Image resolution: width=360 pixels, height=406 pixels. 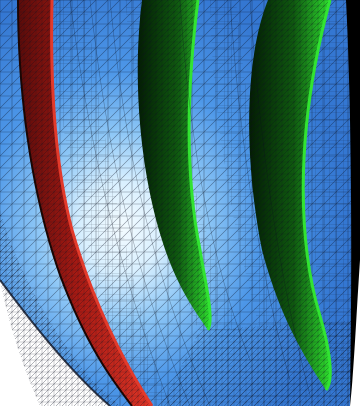 I want to click on right-dark-edge, so click(x=353, y=203).